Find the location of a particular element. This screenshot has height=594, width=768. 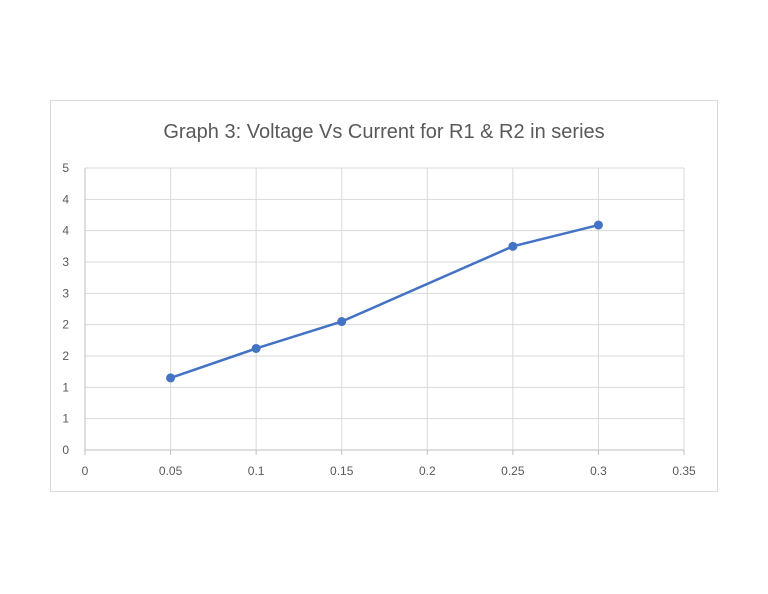

x-tick-label: 0.25 is located at coordinates (513, 471).